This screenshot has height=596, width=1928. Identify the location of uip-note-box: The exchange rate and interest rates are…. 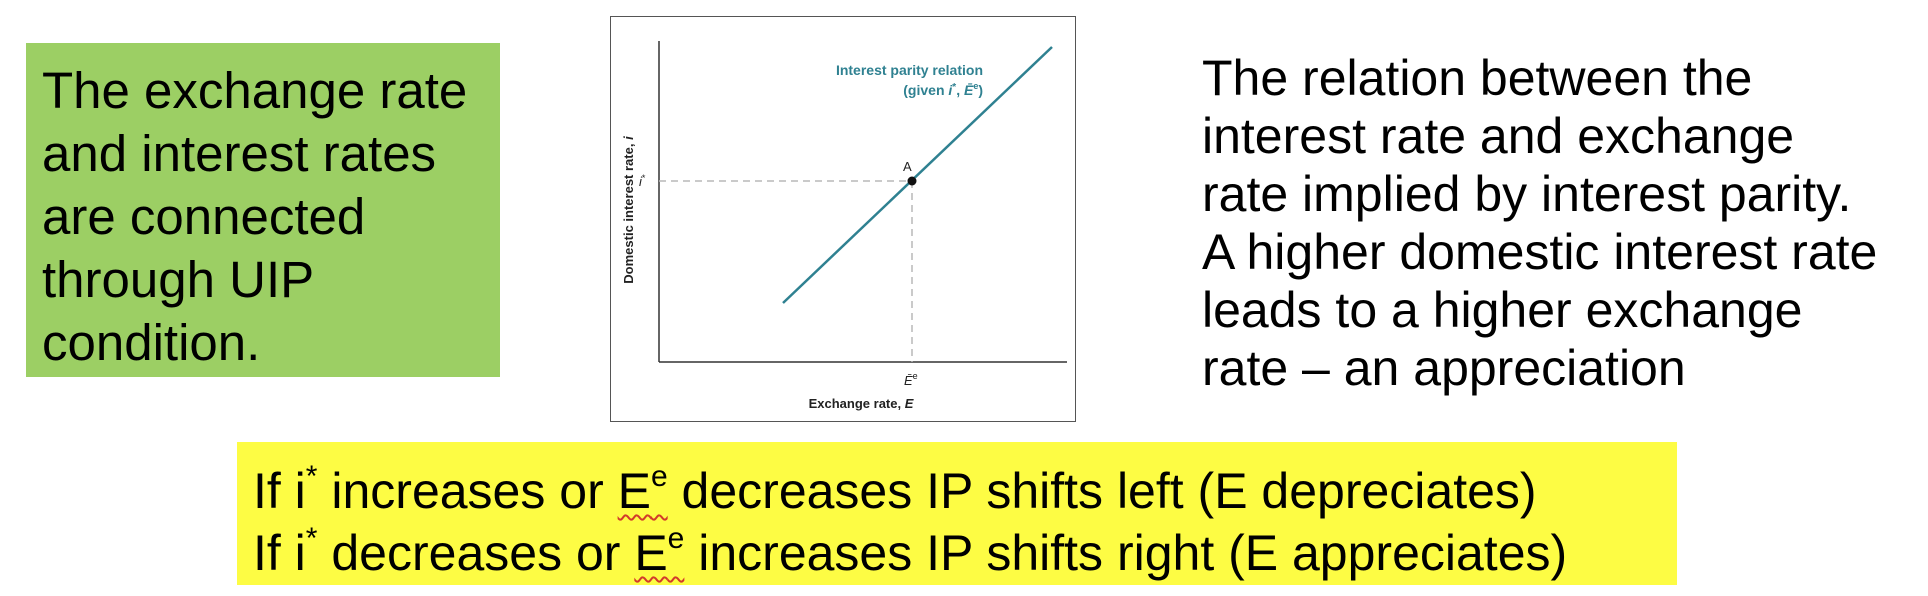
(263, 210).